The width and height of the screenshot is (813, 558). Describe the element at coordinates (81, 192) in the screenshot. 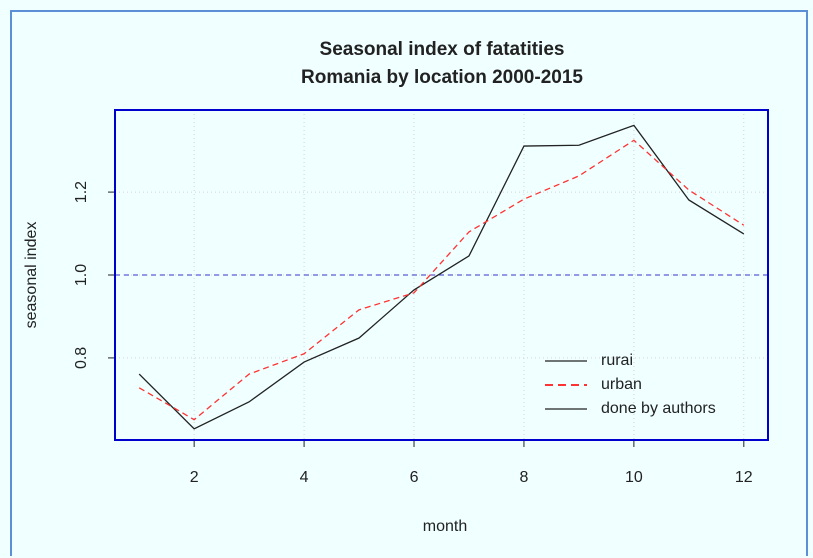

I see `y-tick-label: 1.2` at that location.